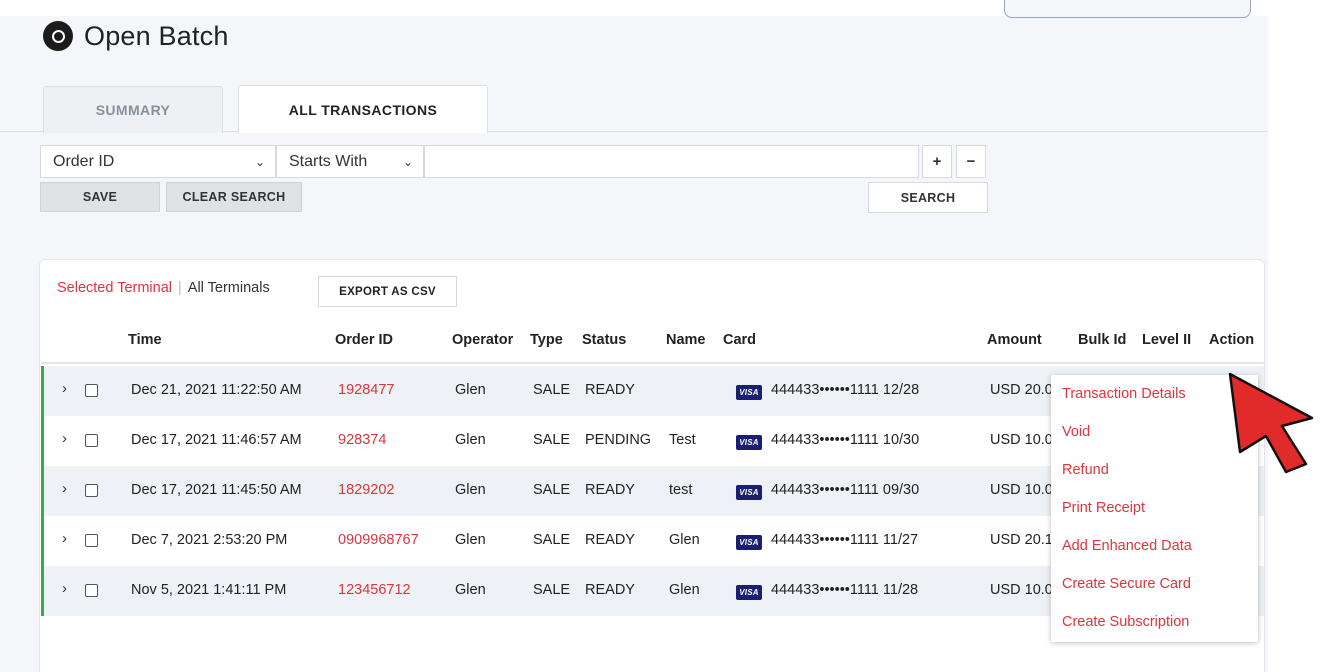  Describe the element at coordinates (216, 490) in the screenshot. I see `cell-time: Dec 17, 2021 11:45:50 AM` at that location.